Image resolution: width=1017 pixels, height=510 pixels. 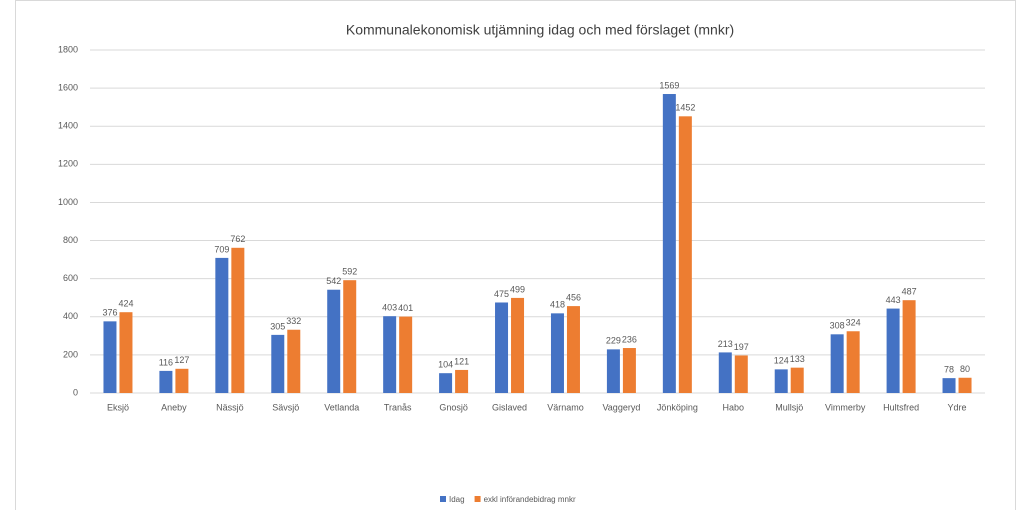 What do you see at coordinates (75, 392) in the screenshot?
I see `y-tick-label: 0` at bounding box center [75, 392].